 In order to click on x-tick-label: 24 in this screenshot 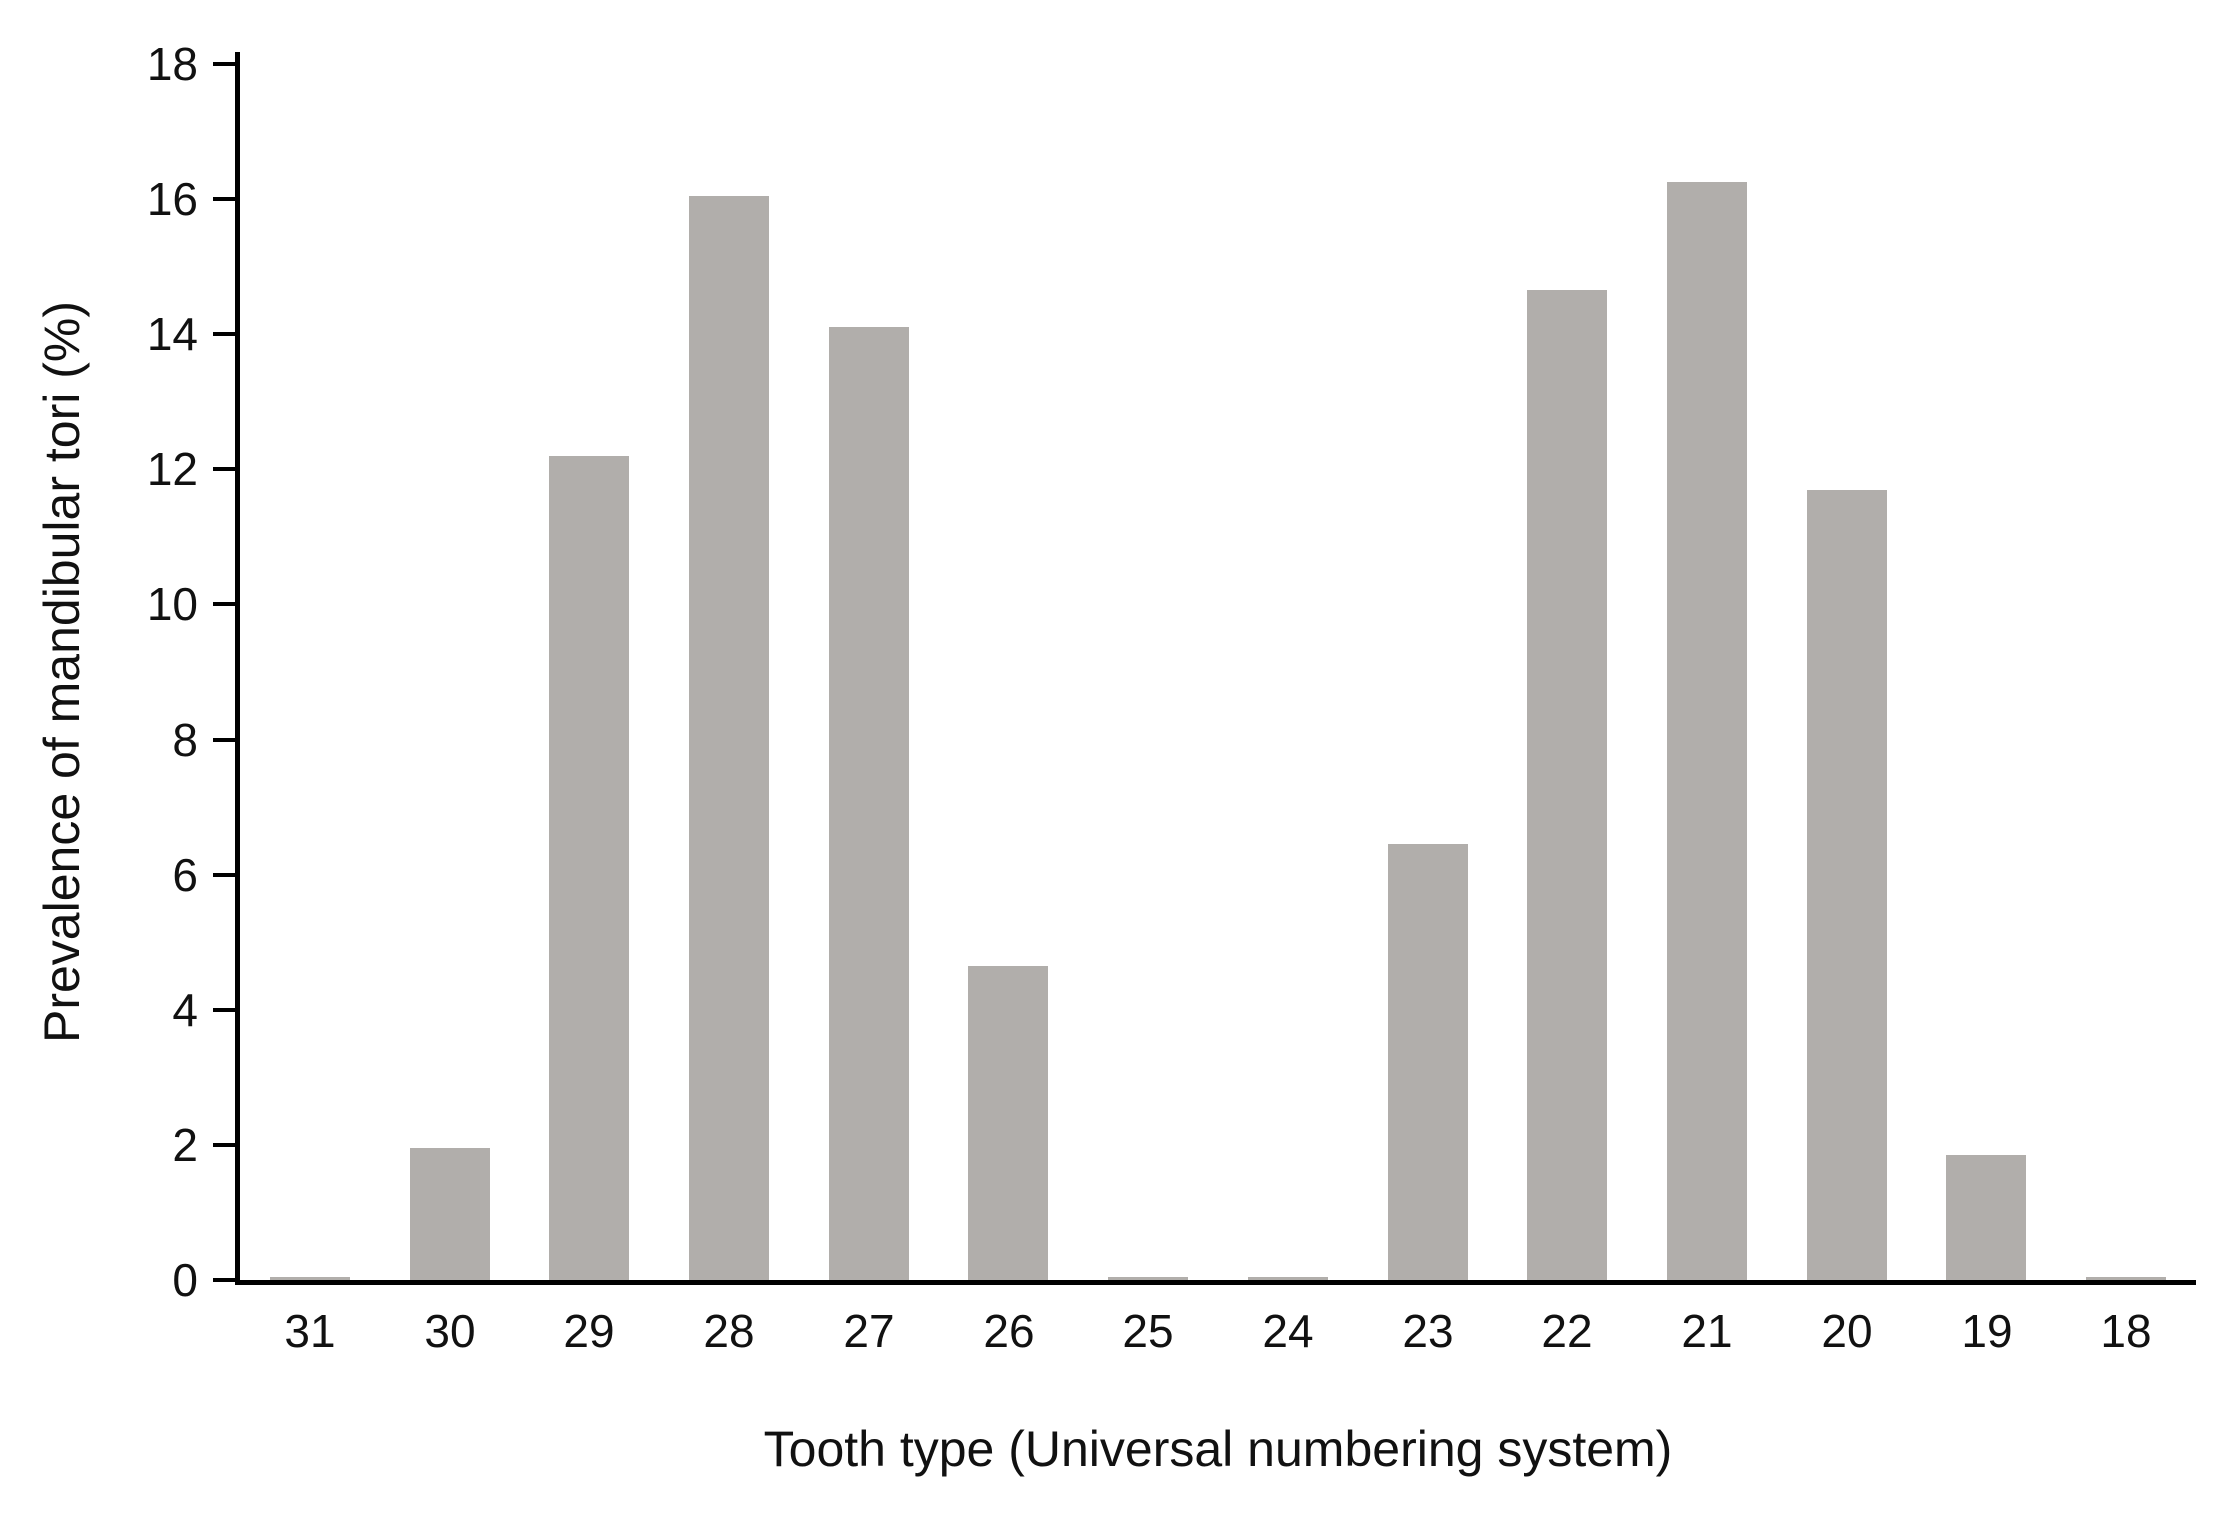, I will do `click(1288, 1331)`.